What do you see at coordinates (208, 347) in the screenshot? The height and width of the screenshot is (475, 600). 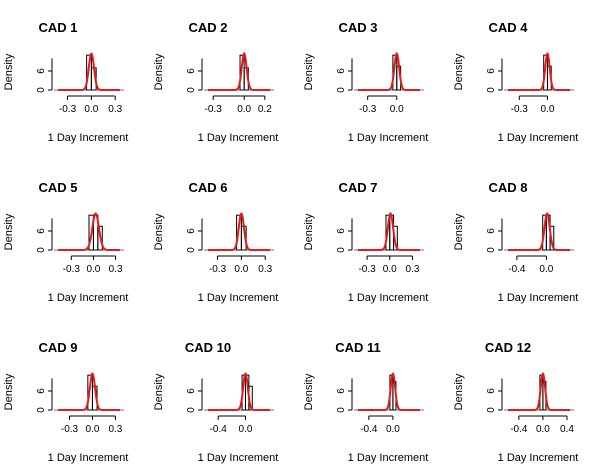 I see `chart-title: CAD 10` at bounding box center [208, 347].